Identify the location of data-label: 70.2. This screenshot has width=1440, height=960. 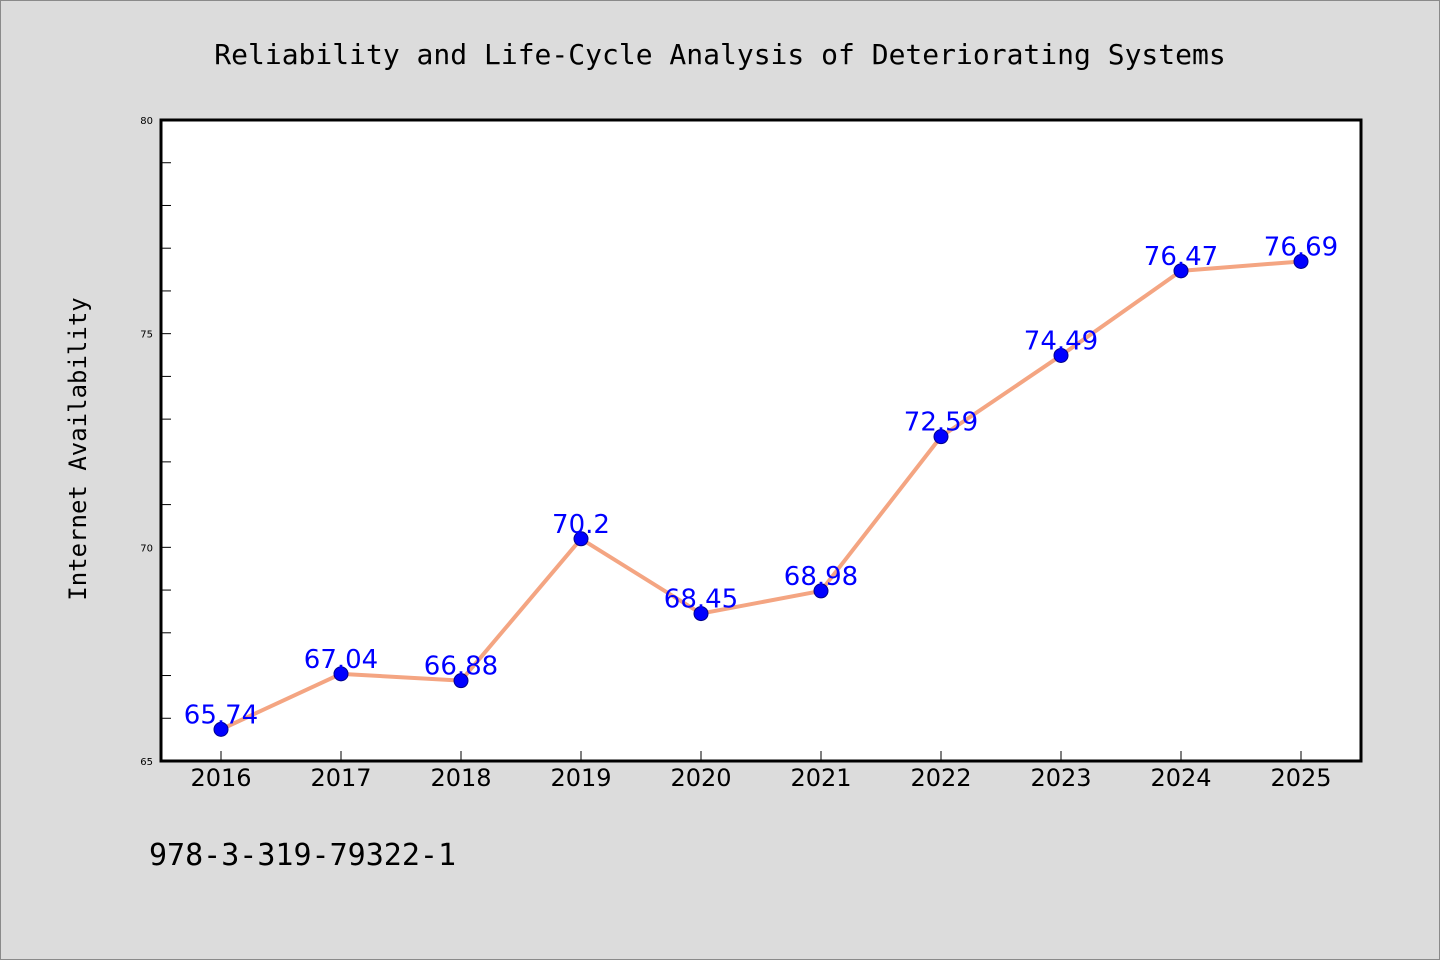
(581, 525).